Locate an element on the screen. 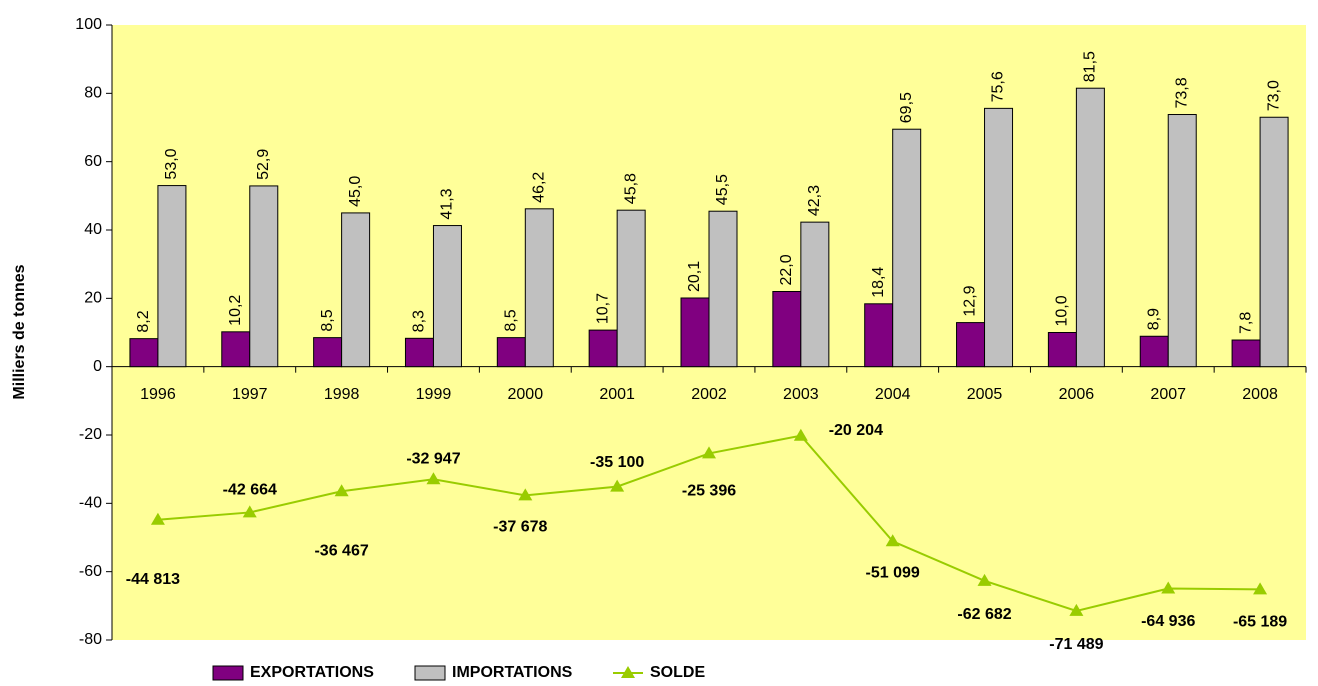  line-label: -65 189 is located at coordinates (1260, 622).